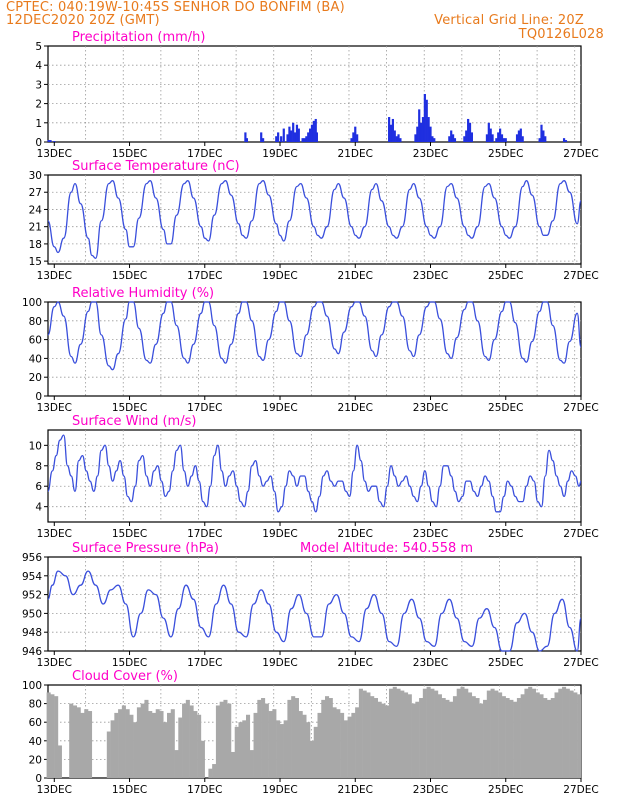  What do you see at coordinates (314, 604) in the screenshot?
I see `panel-frame` at bounding box center [314, 604].